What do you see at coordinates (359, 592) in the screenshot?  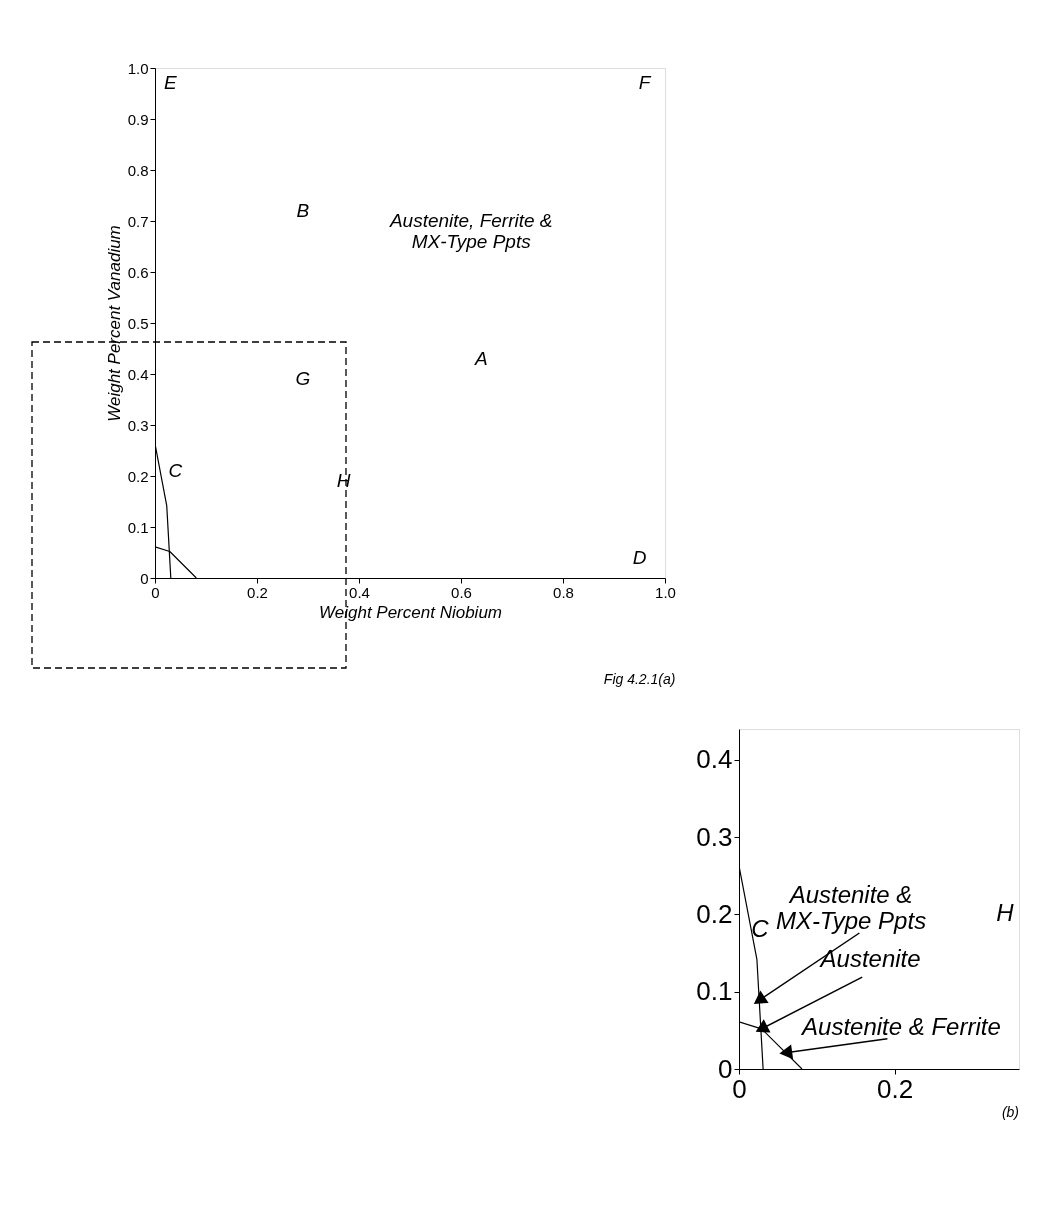 I see `x-tick-label: 0.4` at bounding box center [359, 592].